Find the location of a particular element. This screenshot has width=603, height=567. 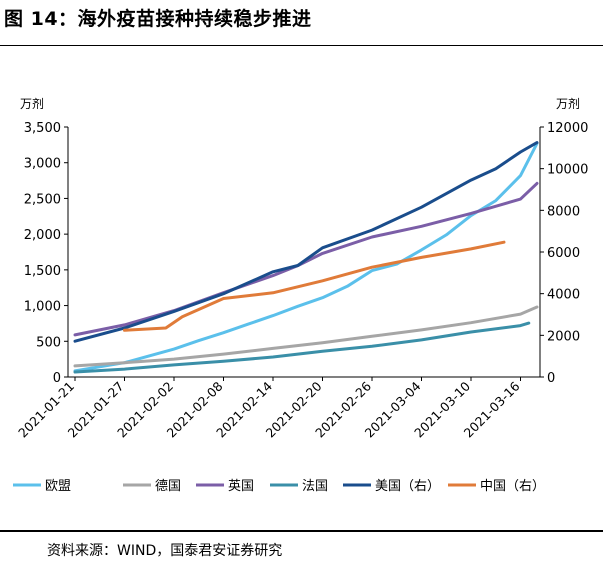

right-tick-label: 12000 is located at coordinates (567, 128).